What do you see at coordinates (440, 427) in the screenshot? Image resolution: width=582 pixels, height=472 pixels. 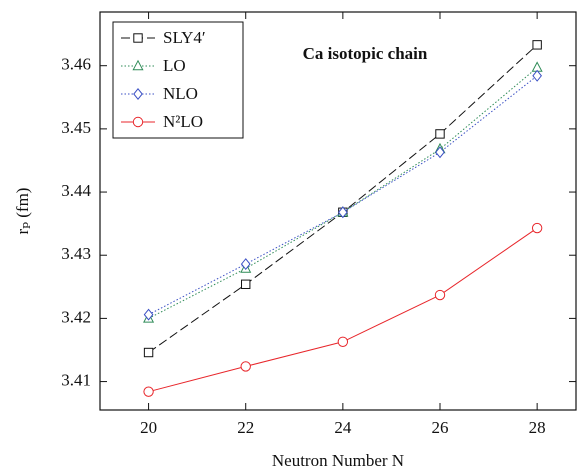 I see `x-tick-label: 26` at bounding box center [440, 427].